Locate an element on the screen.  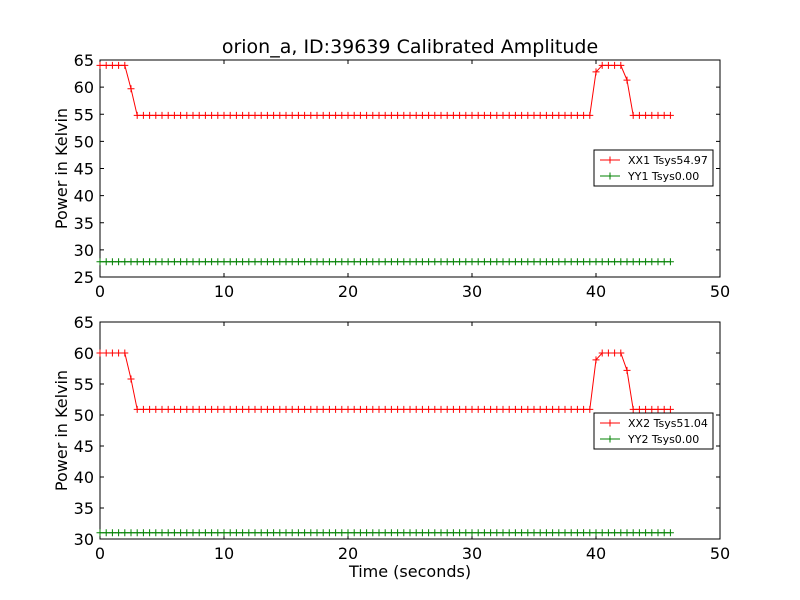
x-tick-label: 0 is located at coordinates (100, 291).